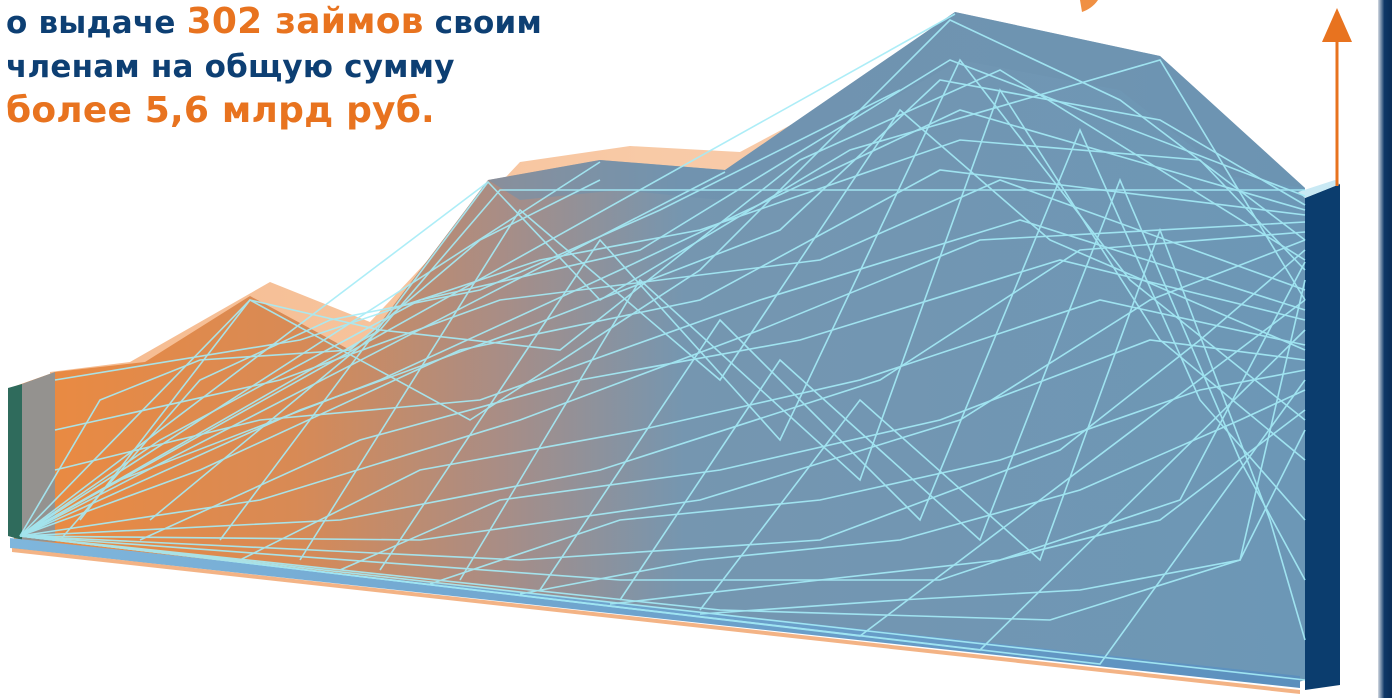 The image size is (1392, 698). What do you see at coordinates (220, 110) in the screenshot?
I see `total-amount-highlight: более 5,6 млрд руб.` at bounding box center [220, 110].